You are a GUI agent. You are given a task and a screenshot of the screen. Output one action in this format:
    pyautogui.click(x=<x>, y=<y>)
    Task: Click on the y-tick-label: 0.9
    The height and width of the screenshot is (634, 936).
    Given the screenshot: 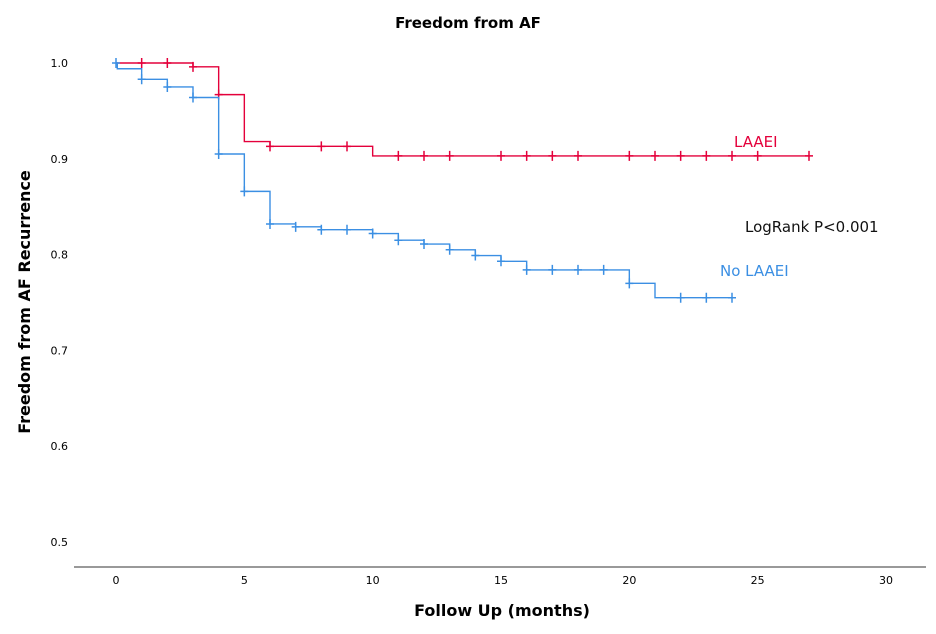 What is the action you would take?
    pyautogui.click(x=60, y=159)
    